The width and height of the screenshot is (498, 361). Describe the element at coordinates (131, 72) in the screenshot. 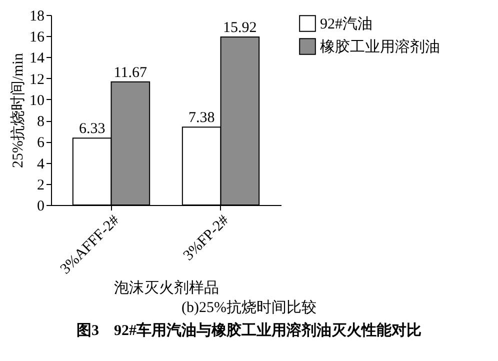

I see `data-label: 11.67` at that location.